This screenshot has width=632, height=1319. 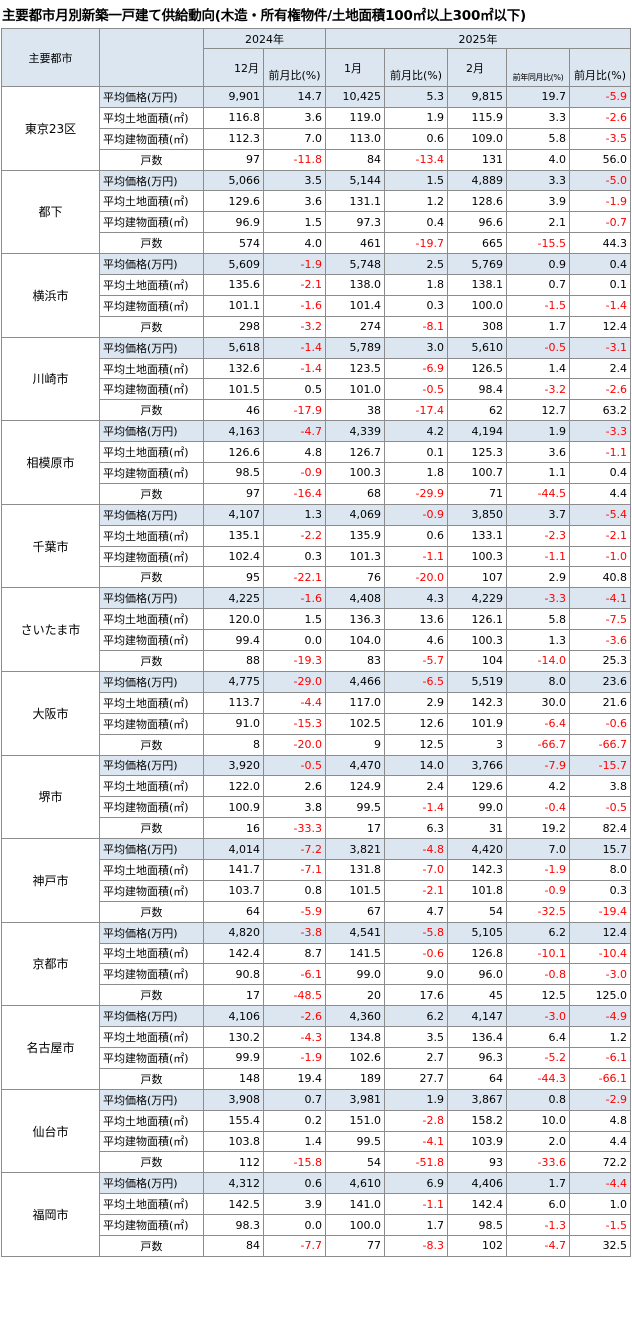 What do you see at coordinates (477, 67) in the screenshot?
I see `header-month-feb: 2月` at bounding box center [477, 67].